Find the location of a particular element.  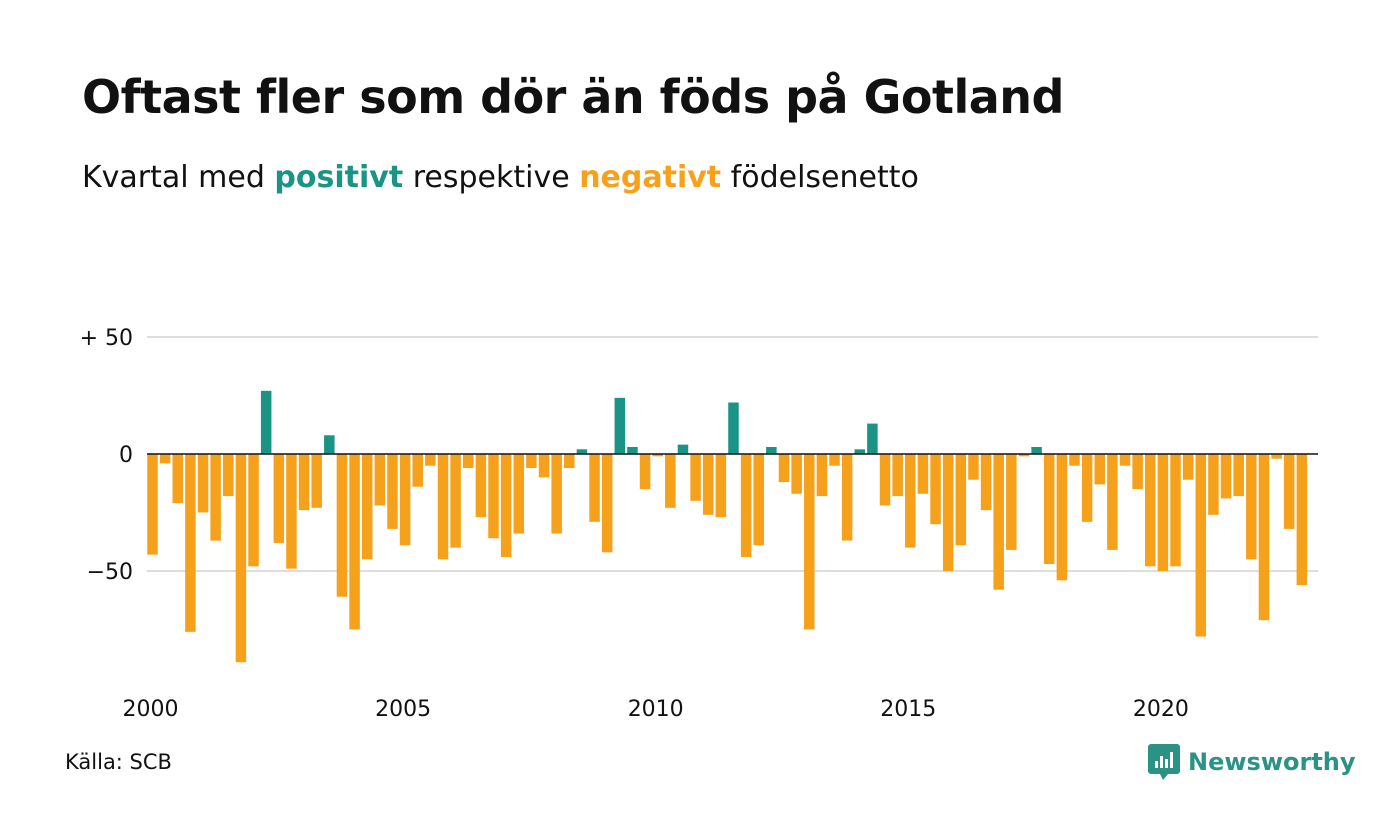

brand-logo: Newsworthy is located at coordinates (1252, 762).